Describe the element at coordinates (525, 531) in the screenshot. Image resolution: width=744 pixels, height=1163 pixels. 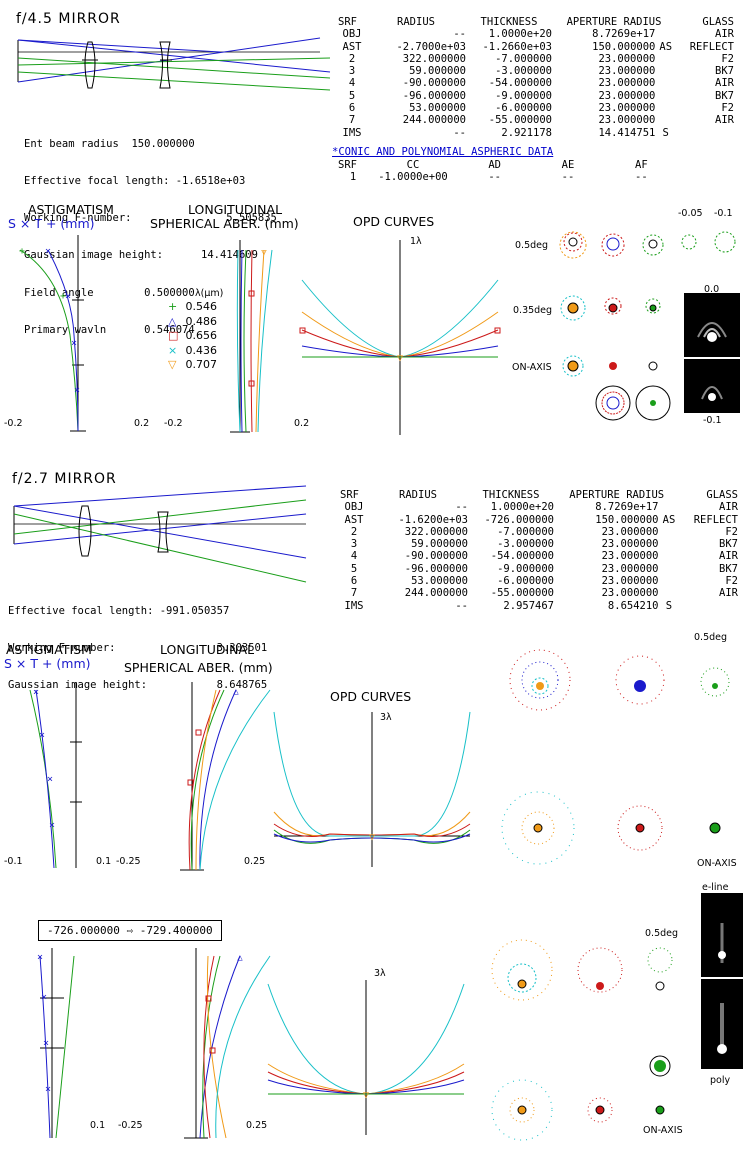
I see `table-cell: -7.000000` at that location.